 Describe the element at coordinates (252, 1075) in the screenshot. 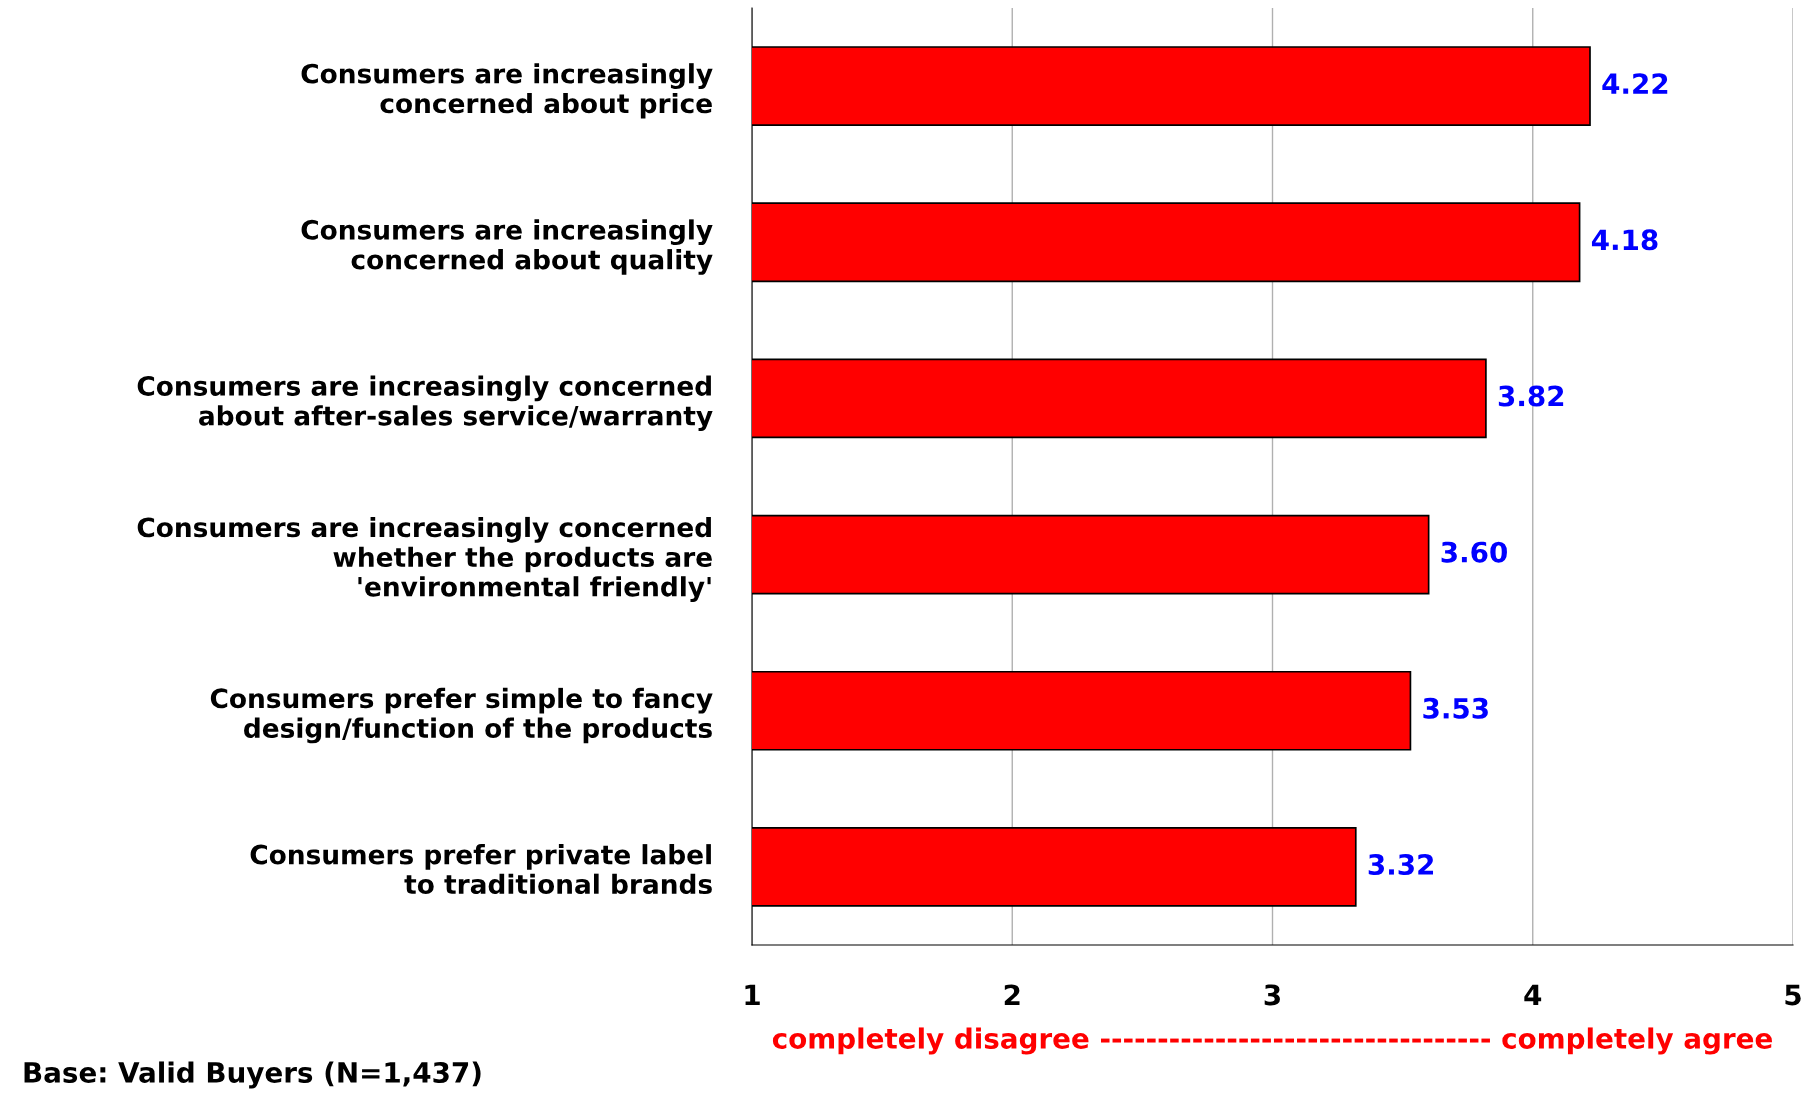

I see `text: Base: Valid Buyers (N=1,437)` at that location.